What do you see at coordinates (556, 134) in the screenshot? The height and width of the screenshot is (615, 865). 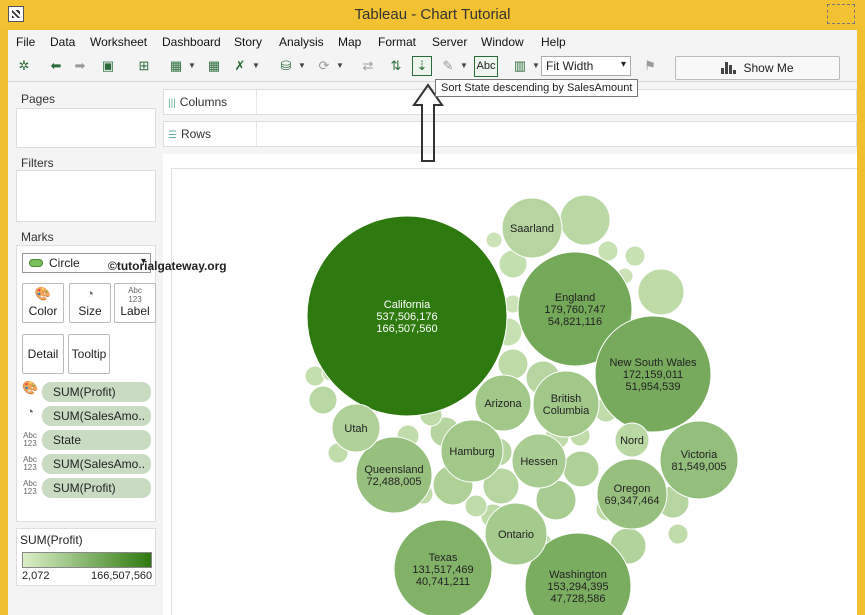 I see `rows-drop-zone` at bounding box center [556, 134].